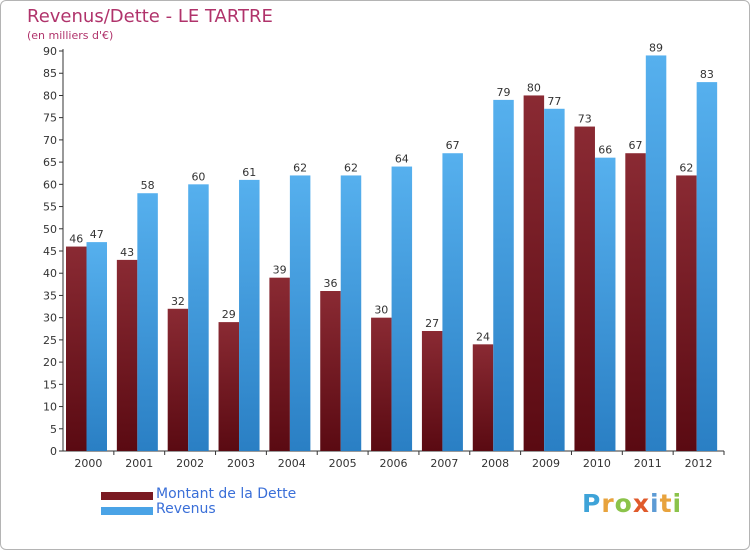 Image resolution: width=750 pixels, height=550 pixels. I want to click on y-tick-label: 30, so click(50, 318).